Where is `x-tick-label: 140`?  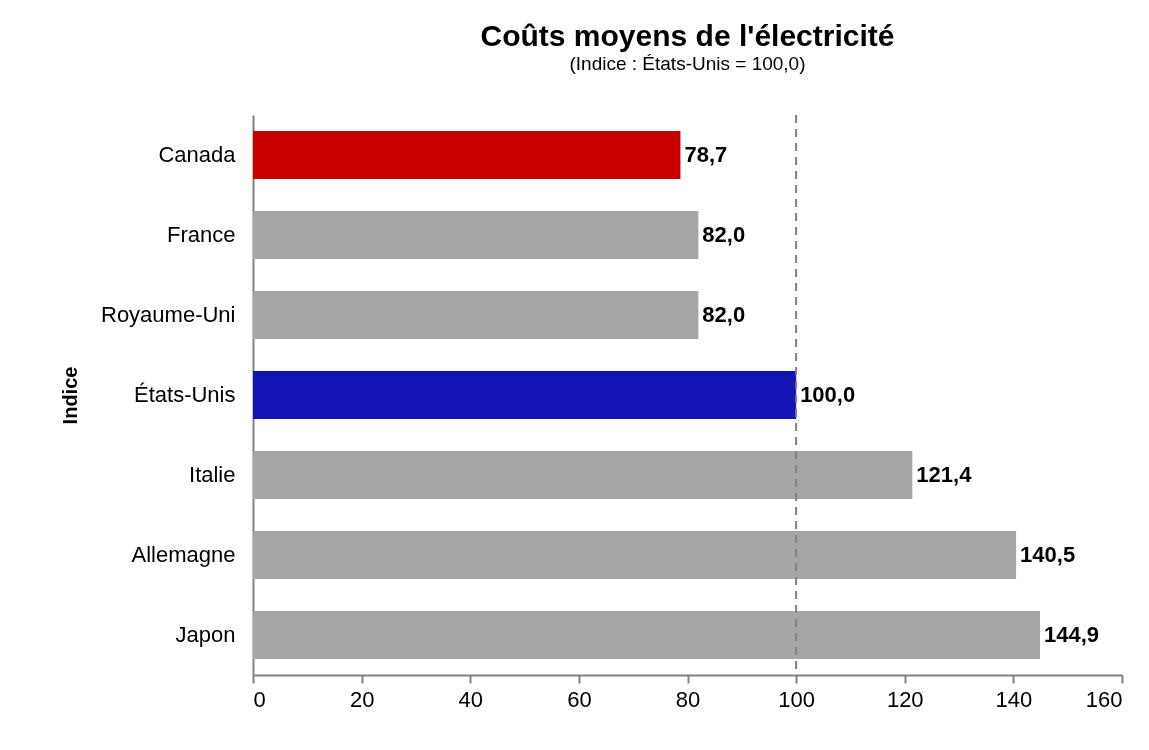 x-tick-label: 140 is located at coordinates (1014, 699).